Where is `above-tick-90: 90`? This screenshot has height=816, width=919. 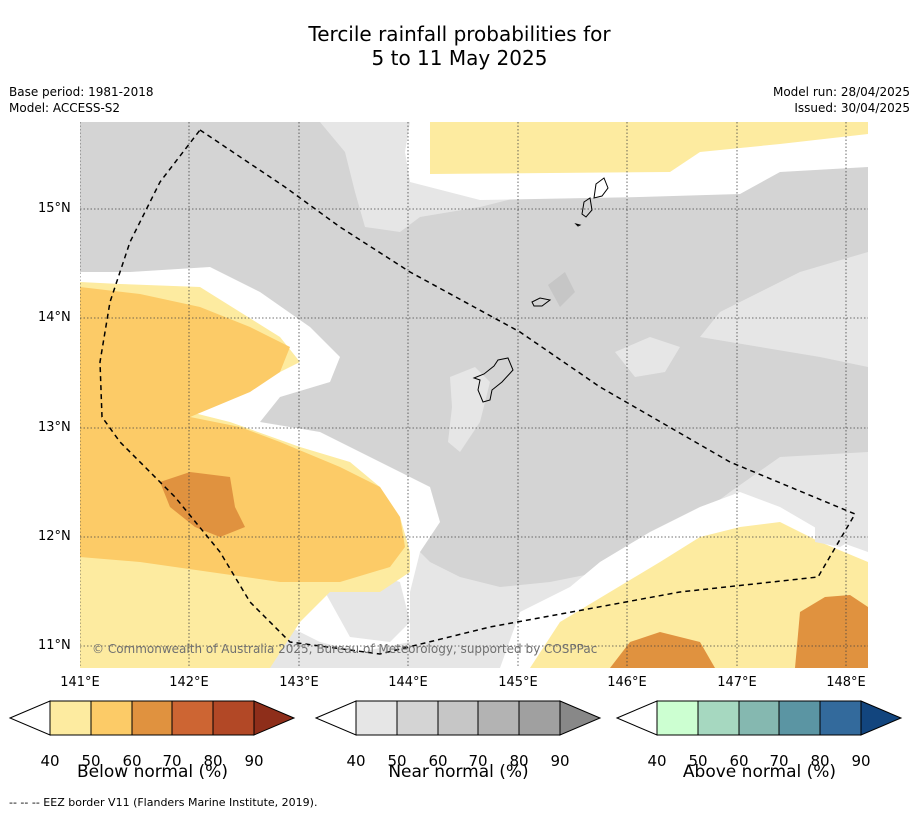 above-tick-90: 90 is located at coordinates (861, 761).